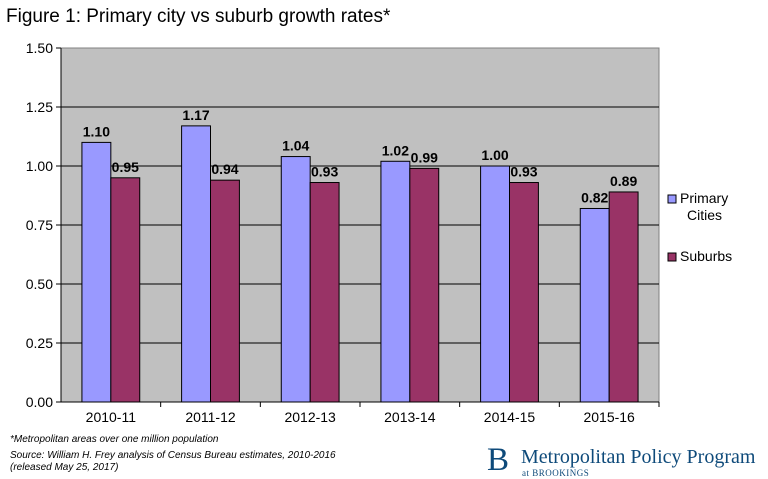 The image size is (768, 479). I want to click on x-tick-label: 2014-15, so click(510, 417).